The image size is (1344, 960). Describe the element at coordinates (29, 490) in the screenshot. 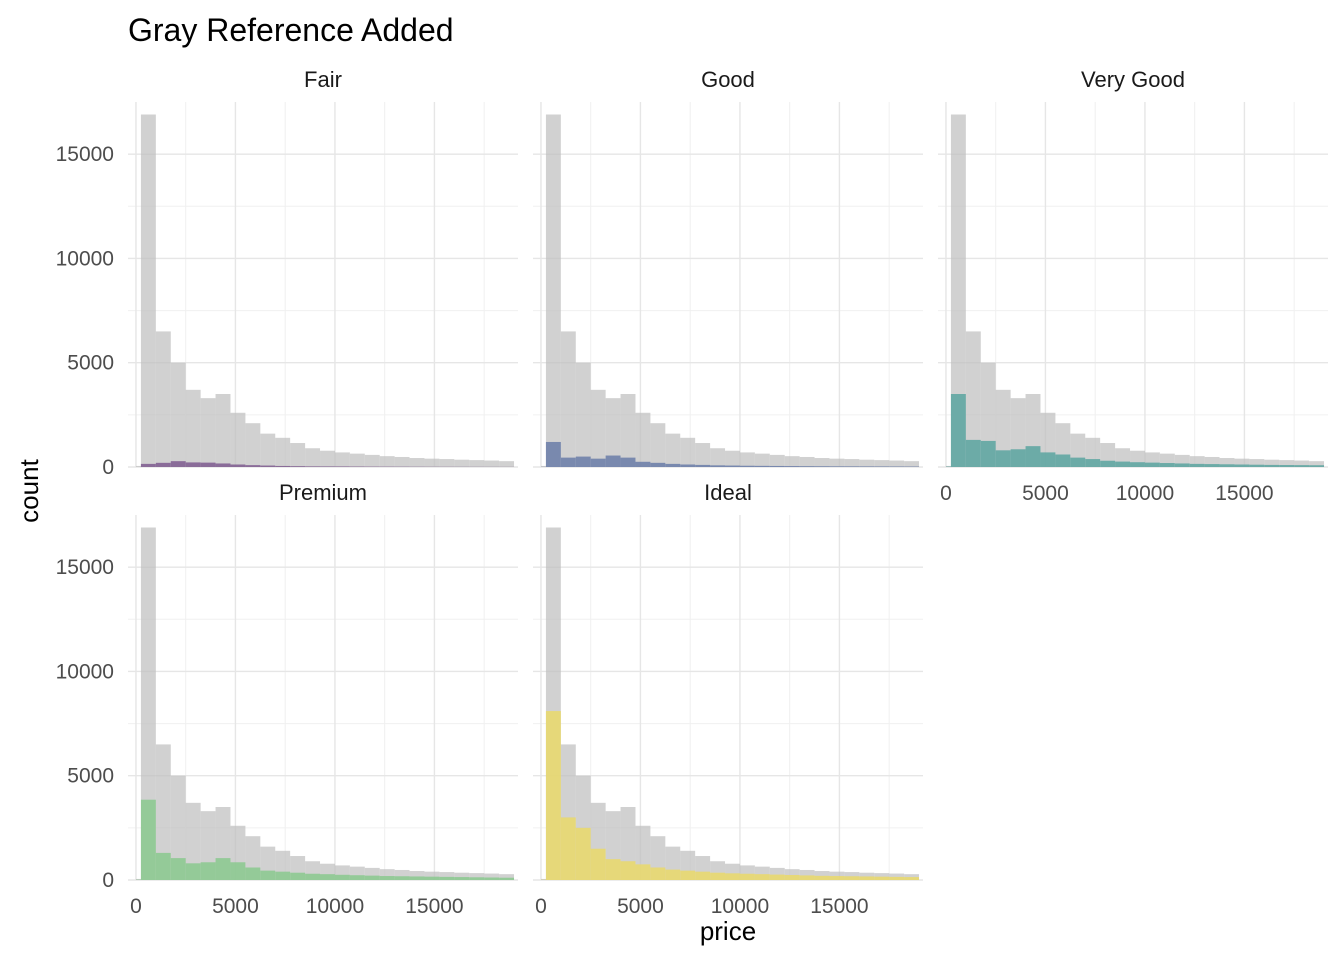

I see `y-axis-title: count` at that location.